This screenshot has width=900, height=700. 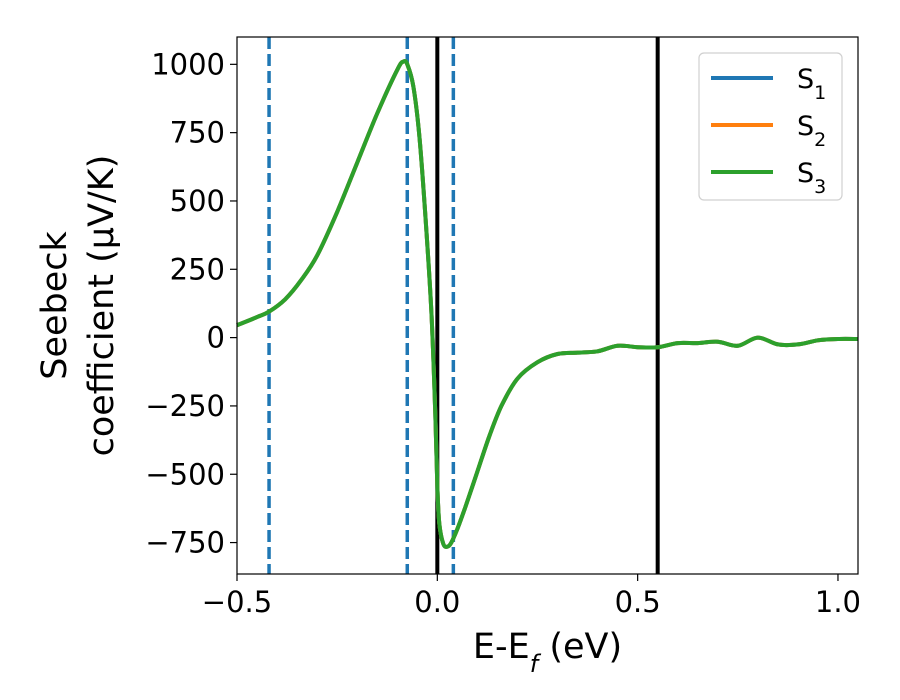 What do you see at coordinates (188, 64) in the screenshot?
I see `y-tick-label: 1000` at bounding box center [188, 64].